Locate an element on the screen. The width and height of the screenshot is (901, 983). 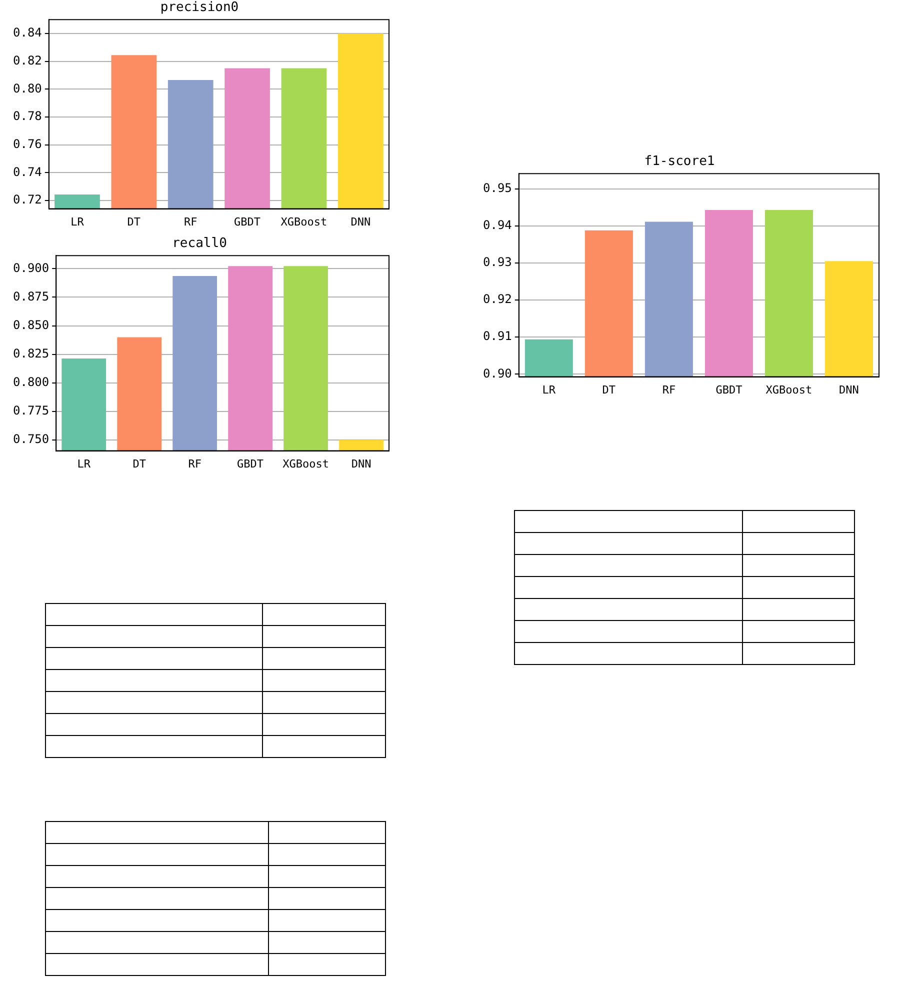
y-tick-label: 0.775 is located at coordinates (31, 411).